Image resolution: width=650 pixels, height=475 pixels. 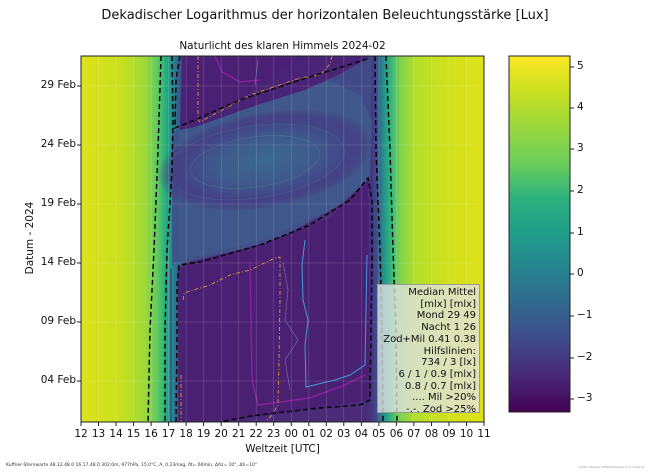 I want to click on colorbar, so click(x=539, y=234).